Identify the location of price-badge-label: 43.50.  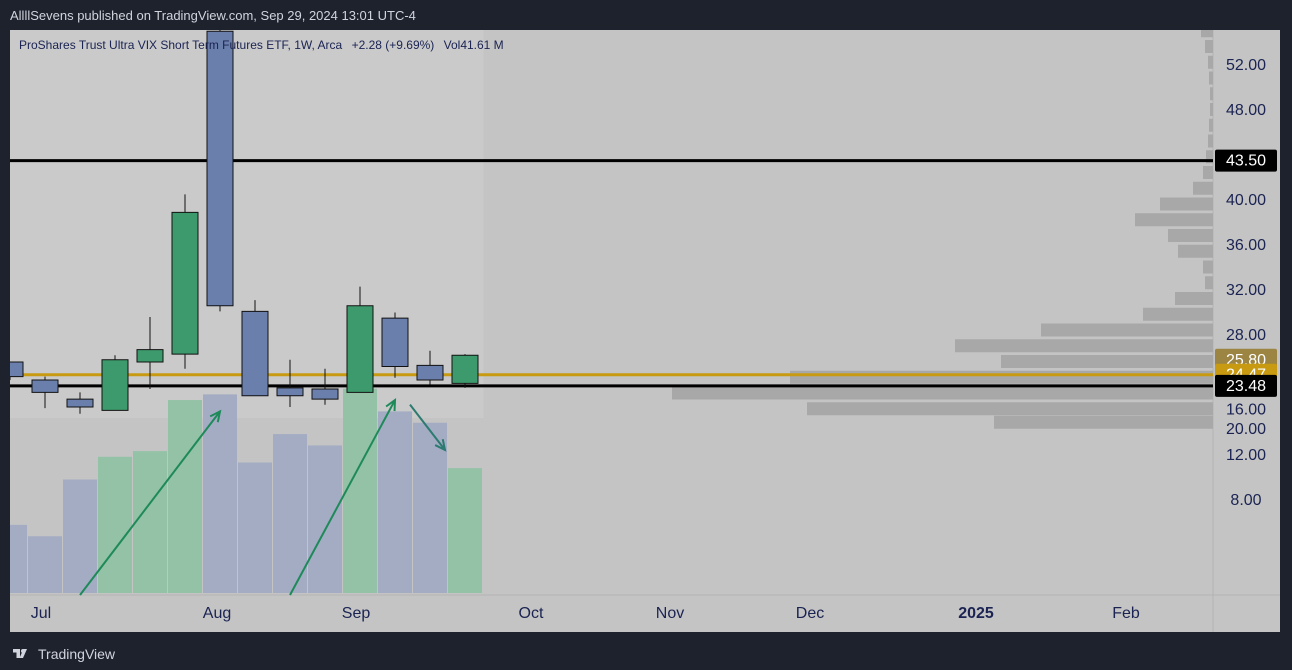
(1246, 161).